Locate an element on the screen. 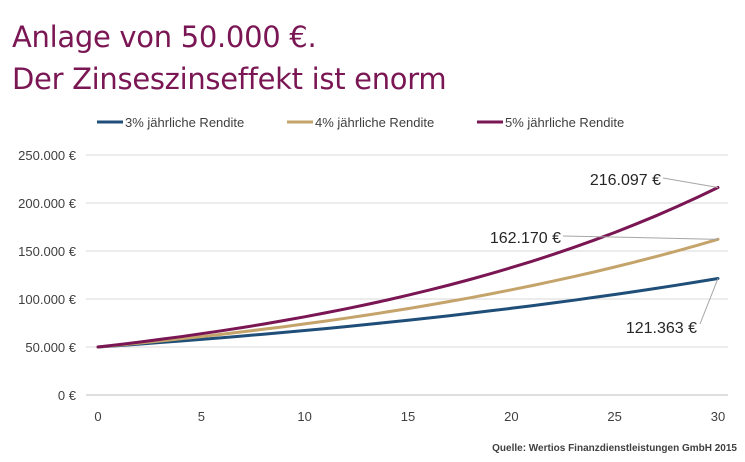 The height and width of the screenshot is (462, 745). x-tick-label: 30 is located at coordinates (718, 416).